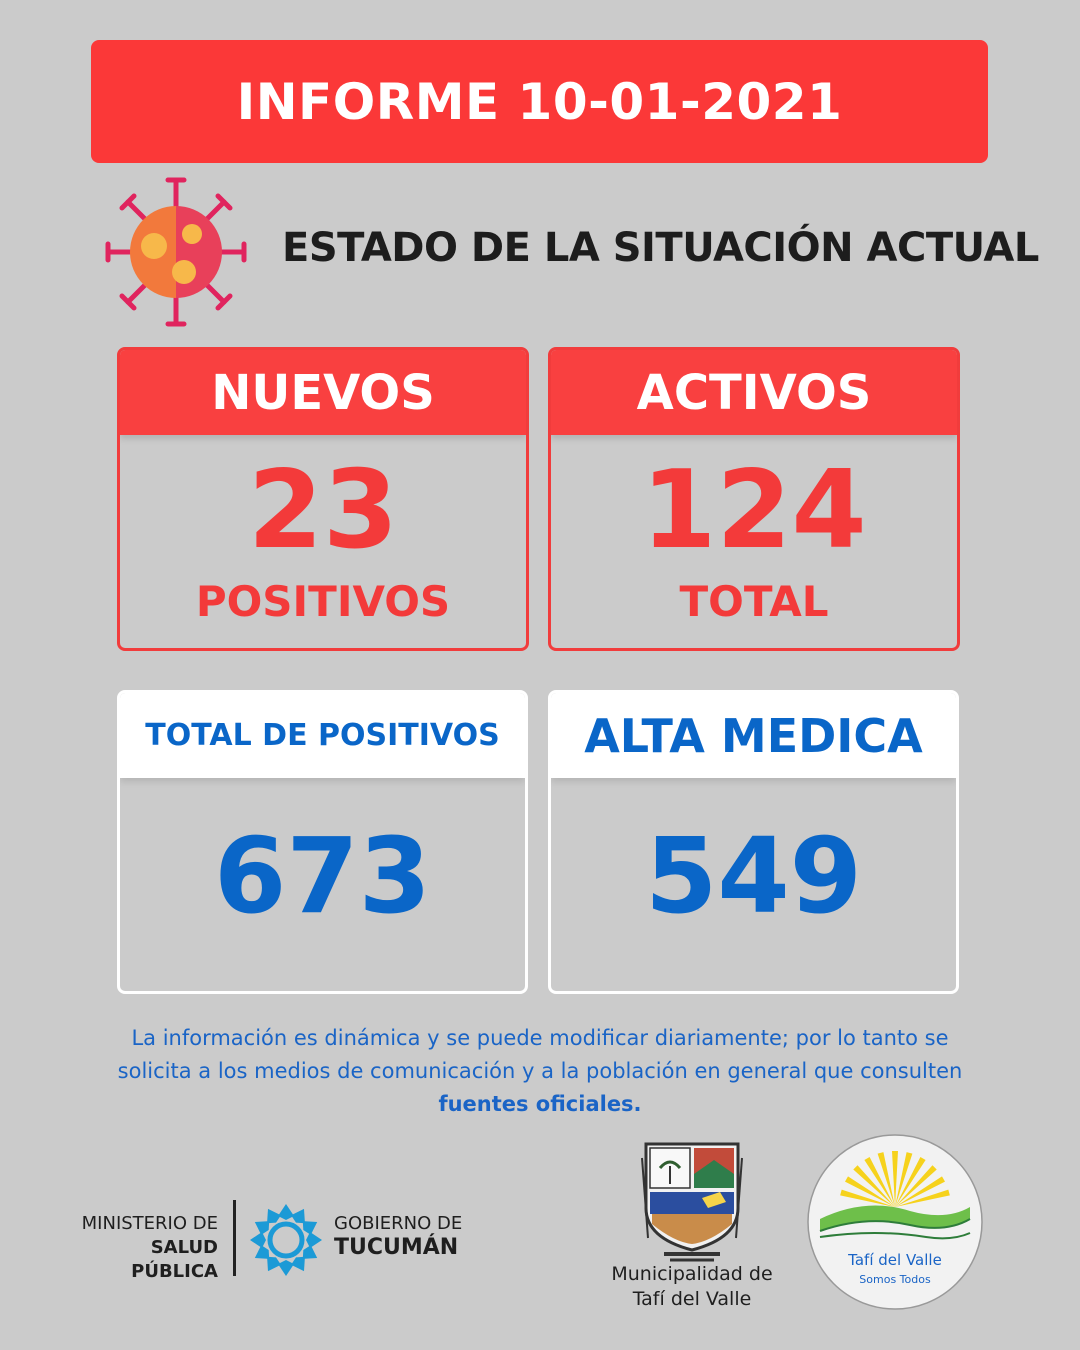 This screenshot has width=1080, height=1350. Describe the element at coordinates (398, 1223) in the screenshot. I see `gobierno-line-1: GOBIERNO DE` at that location.